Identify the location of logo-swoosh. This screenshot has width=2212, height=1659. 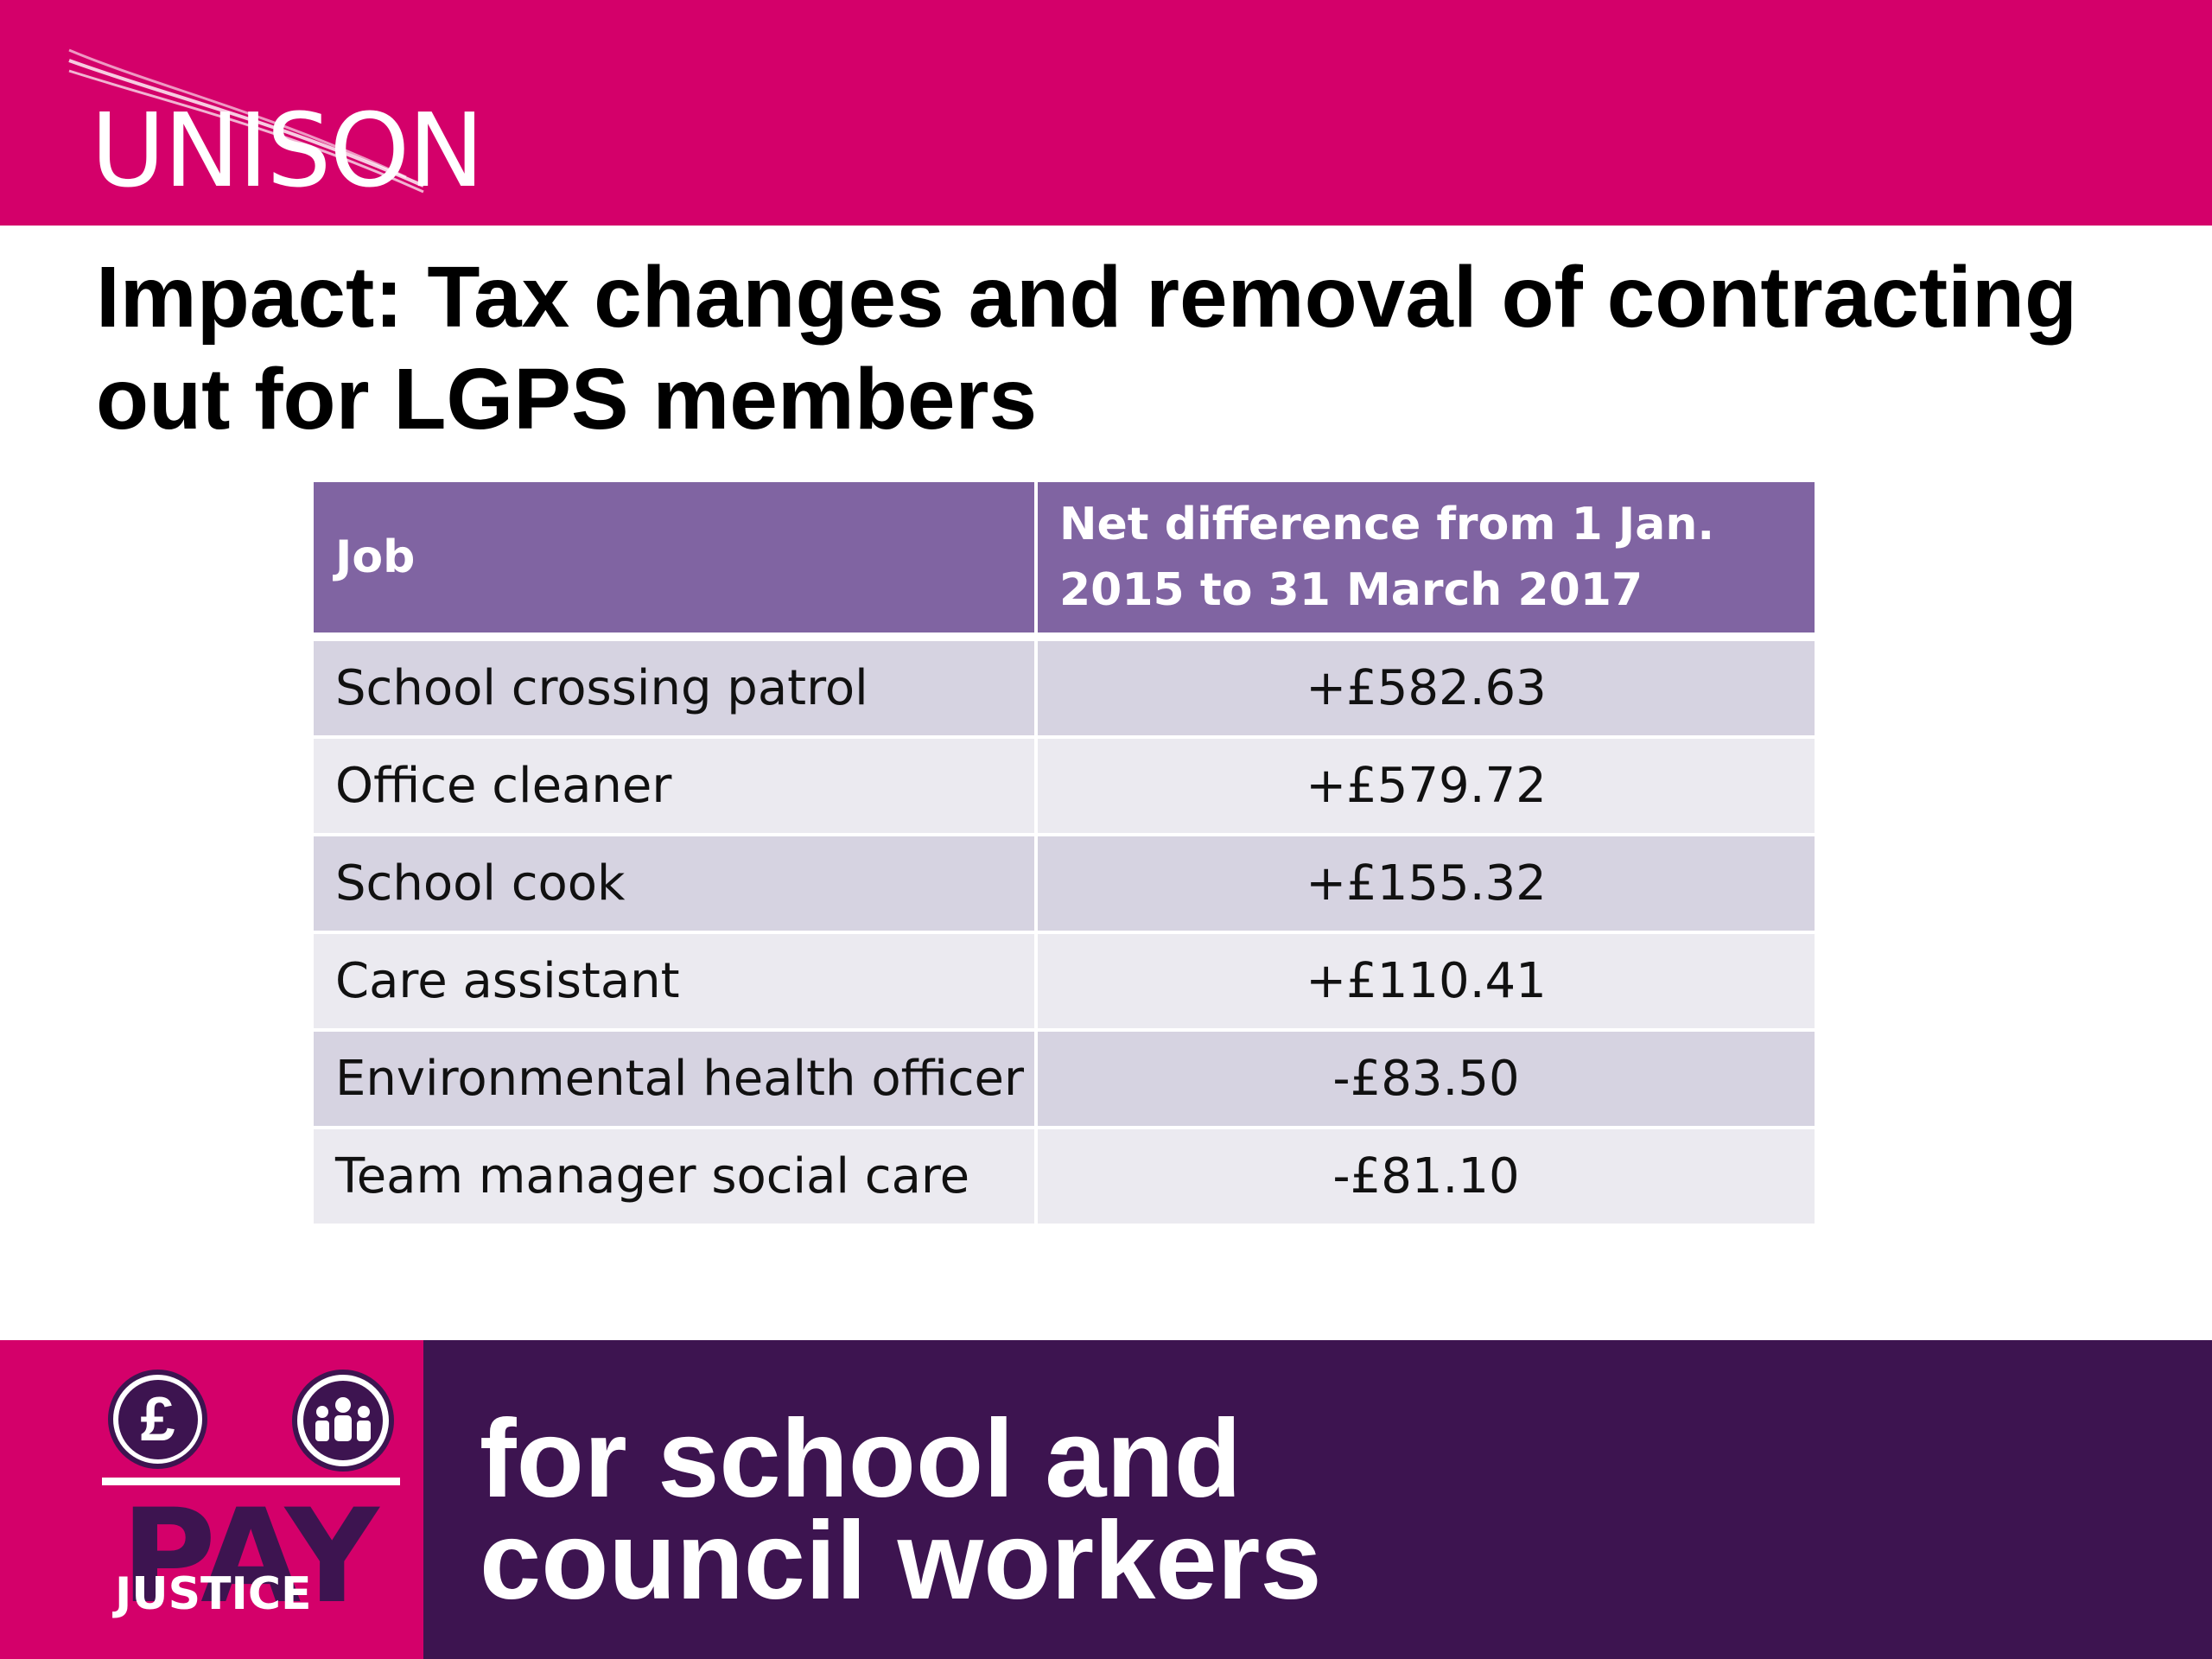
(246, 121).